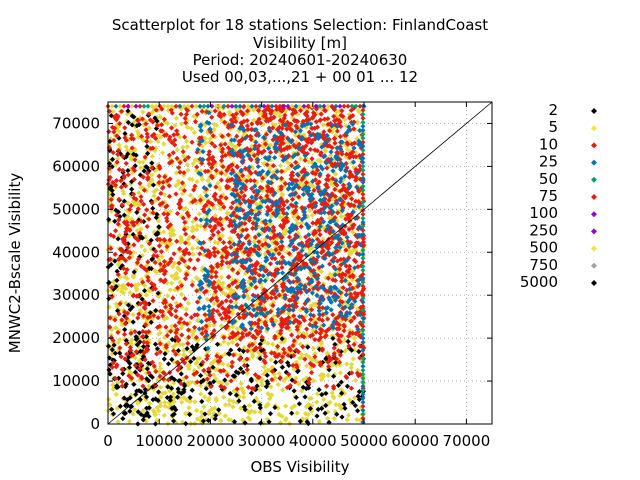 Image resolution: width=640 pixels, height=480 pixels. Describe the element at coordinates (300, 60) in the screenshot. I see `title-line-3: Period: 20240601-20240630` at that location.